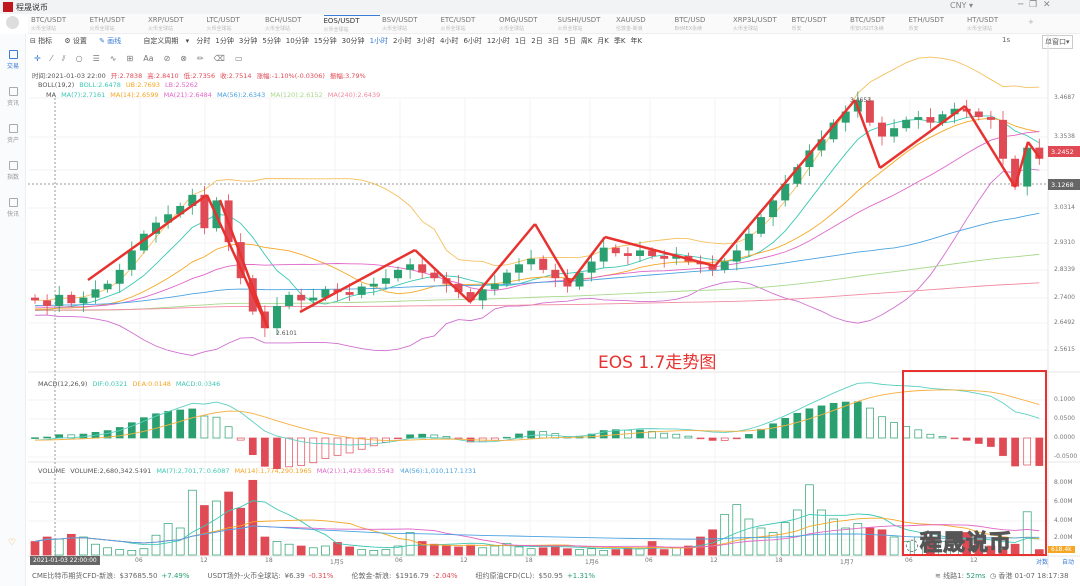 The image size is (1080, 586). What do you see at coordinates (148, 58) in the screenshot?
I see `text-tool-icon: Aa` at bounding box center [148, 58].